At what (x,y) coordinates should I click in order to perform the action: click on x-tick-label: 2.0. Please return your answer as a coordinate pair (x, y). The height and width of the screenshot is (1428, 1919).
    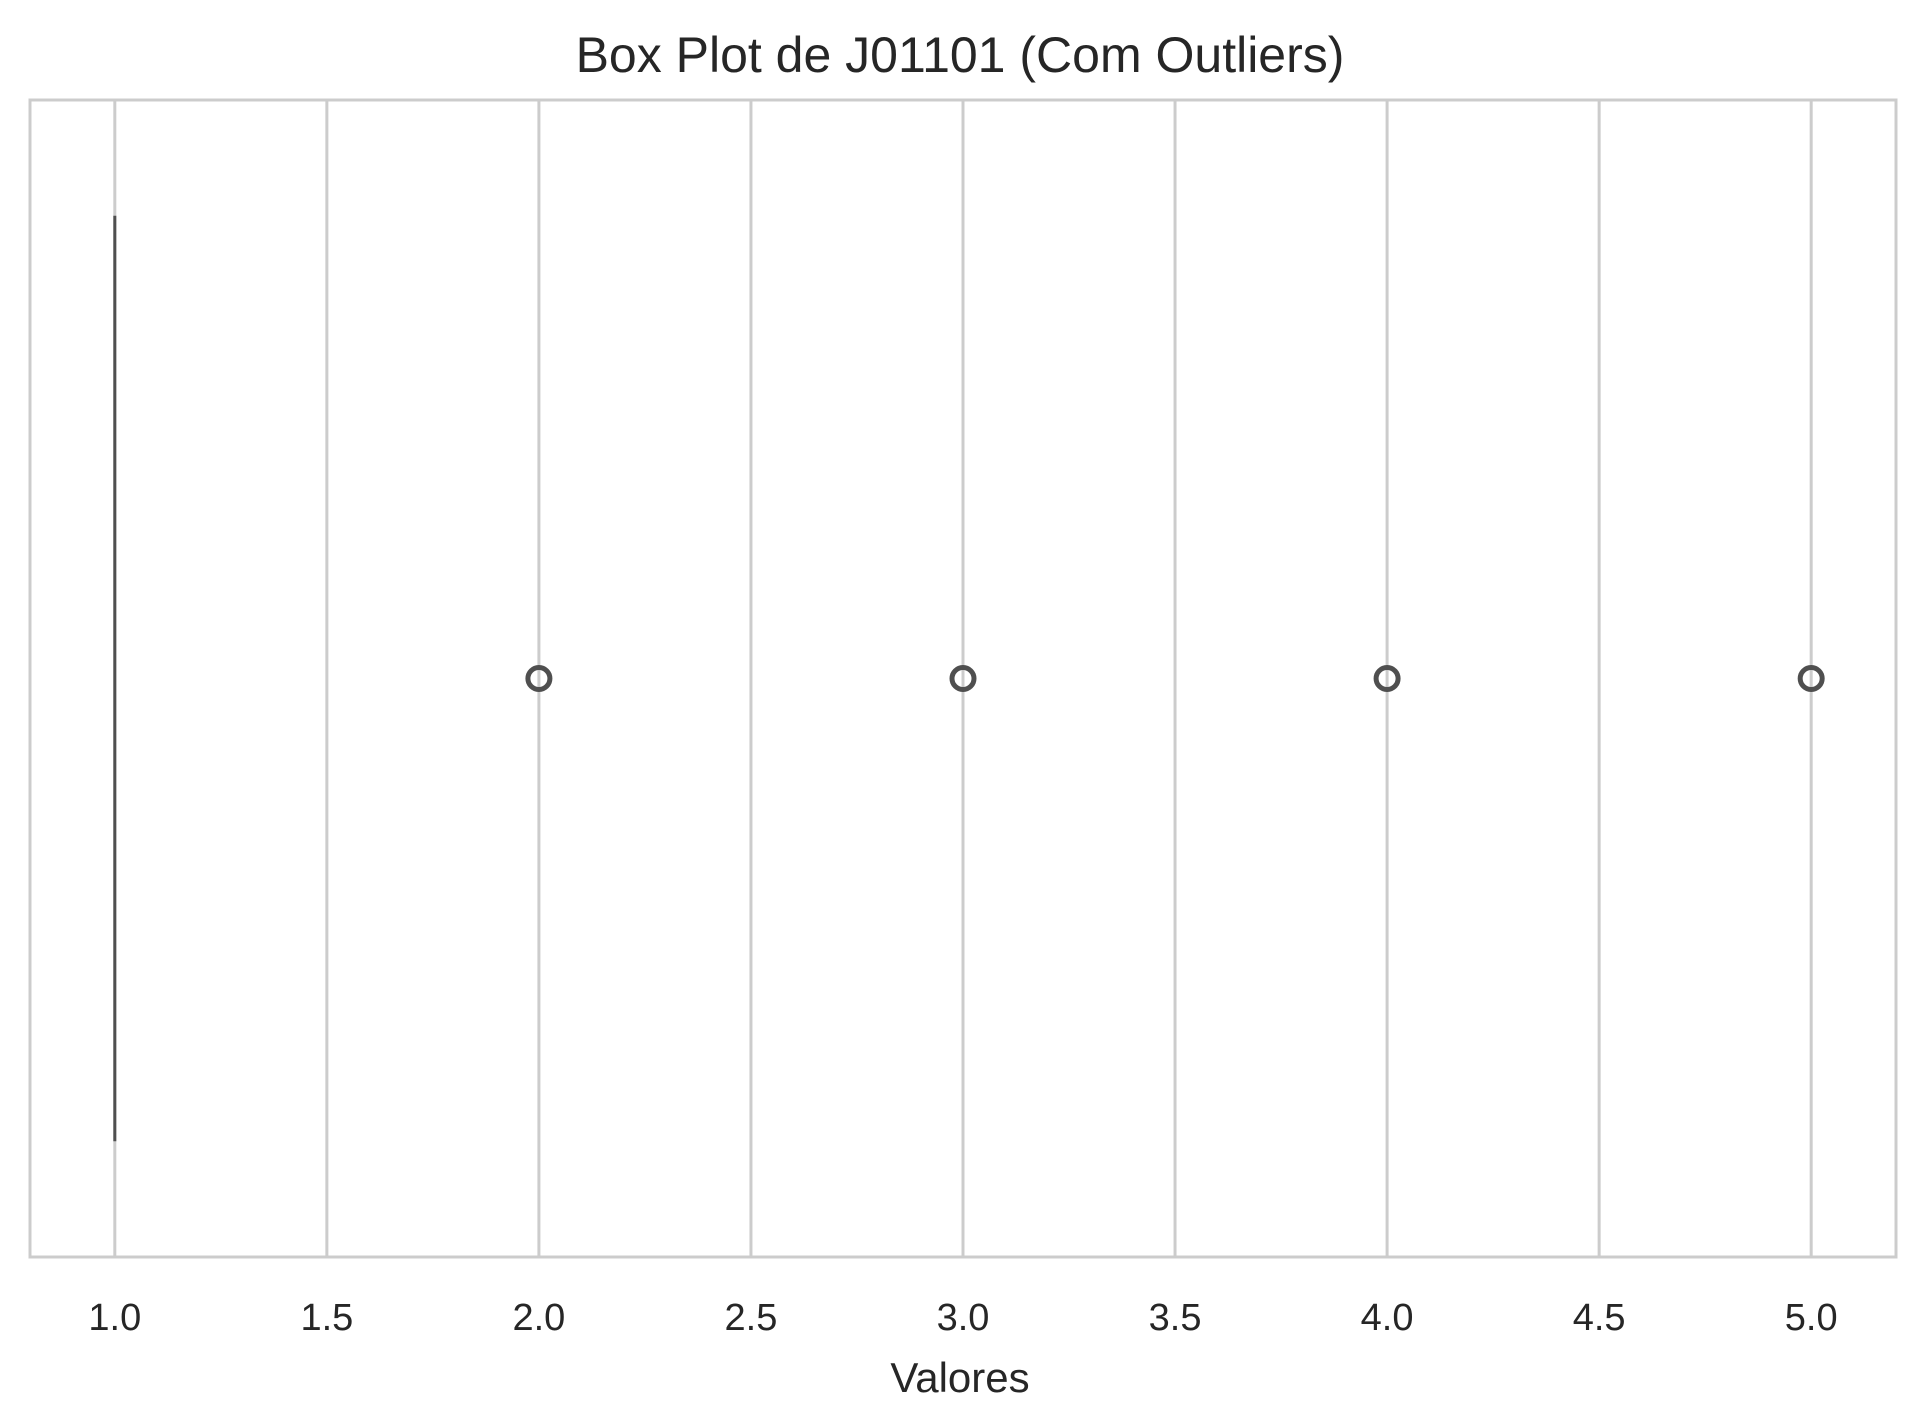
    Looking at the image, I should click on (538, 1318).